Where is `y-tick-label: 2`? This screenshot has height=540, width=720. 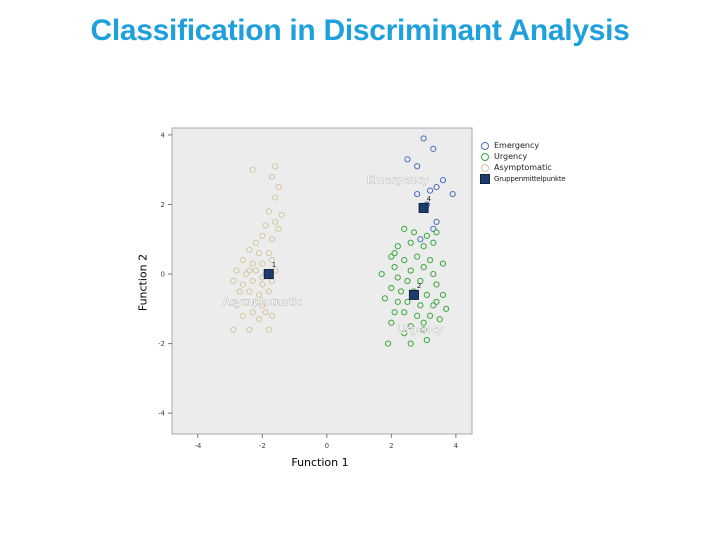 y-tick-label: 2 is located at coordinates (163, 205).